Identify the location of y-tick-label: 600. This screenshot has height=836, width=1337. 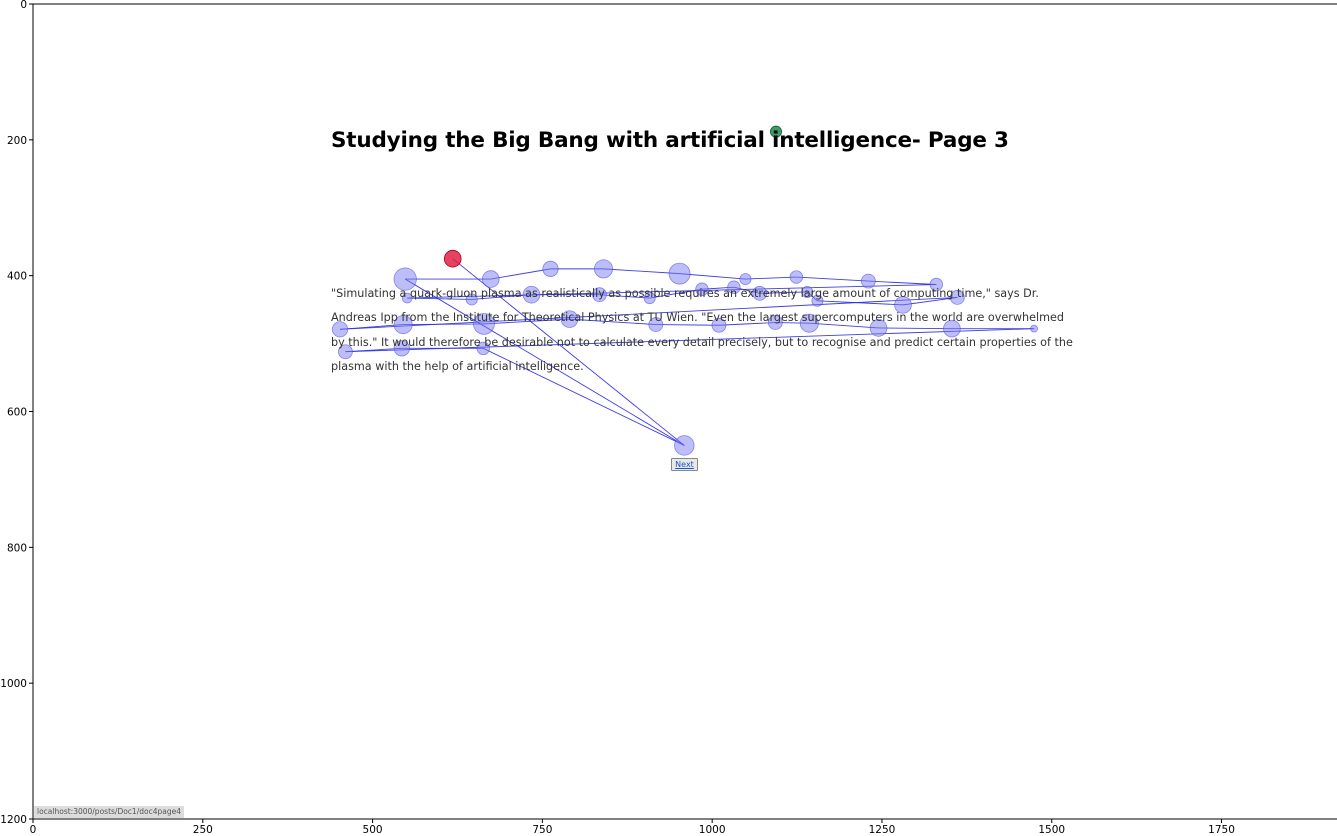
(17, 413).